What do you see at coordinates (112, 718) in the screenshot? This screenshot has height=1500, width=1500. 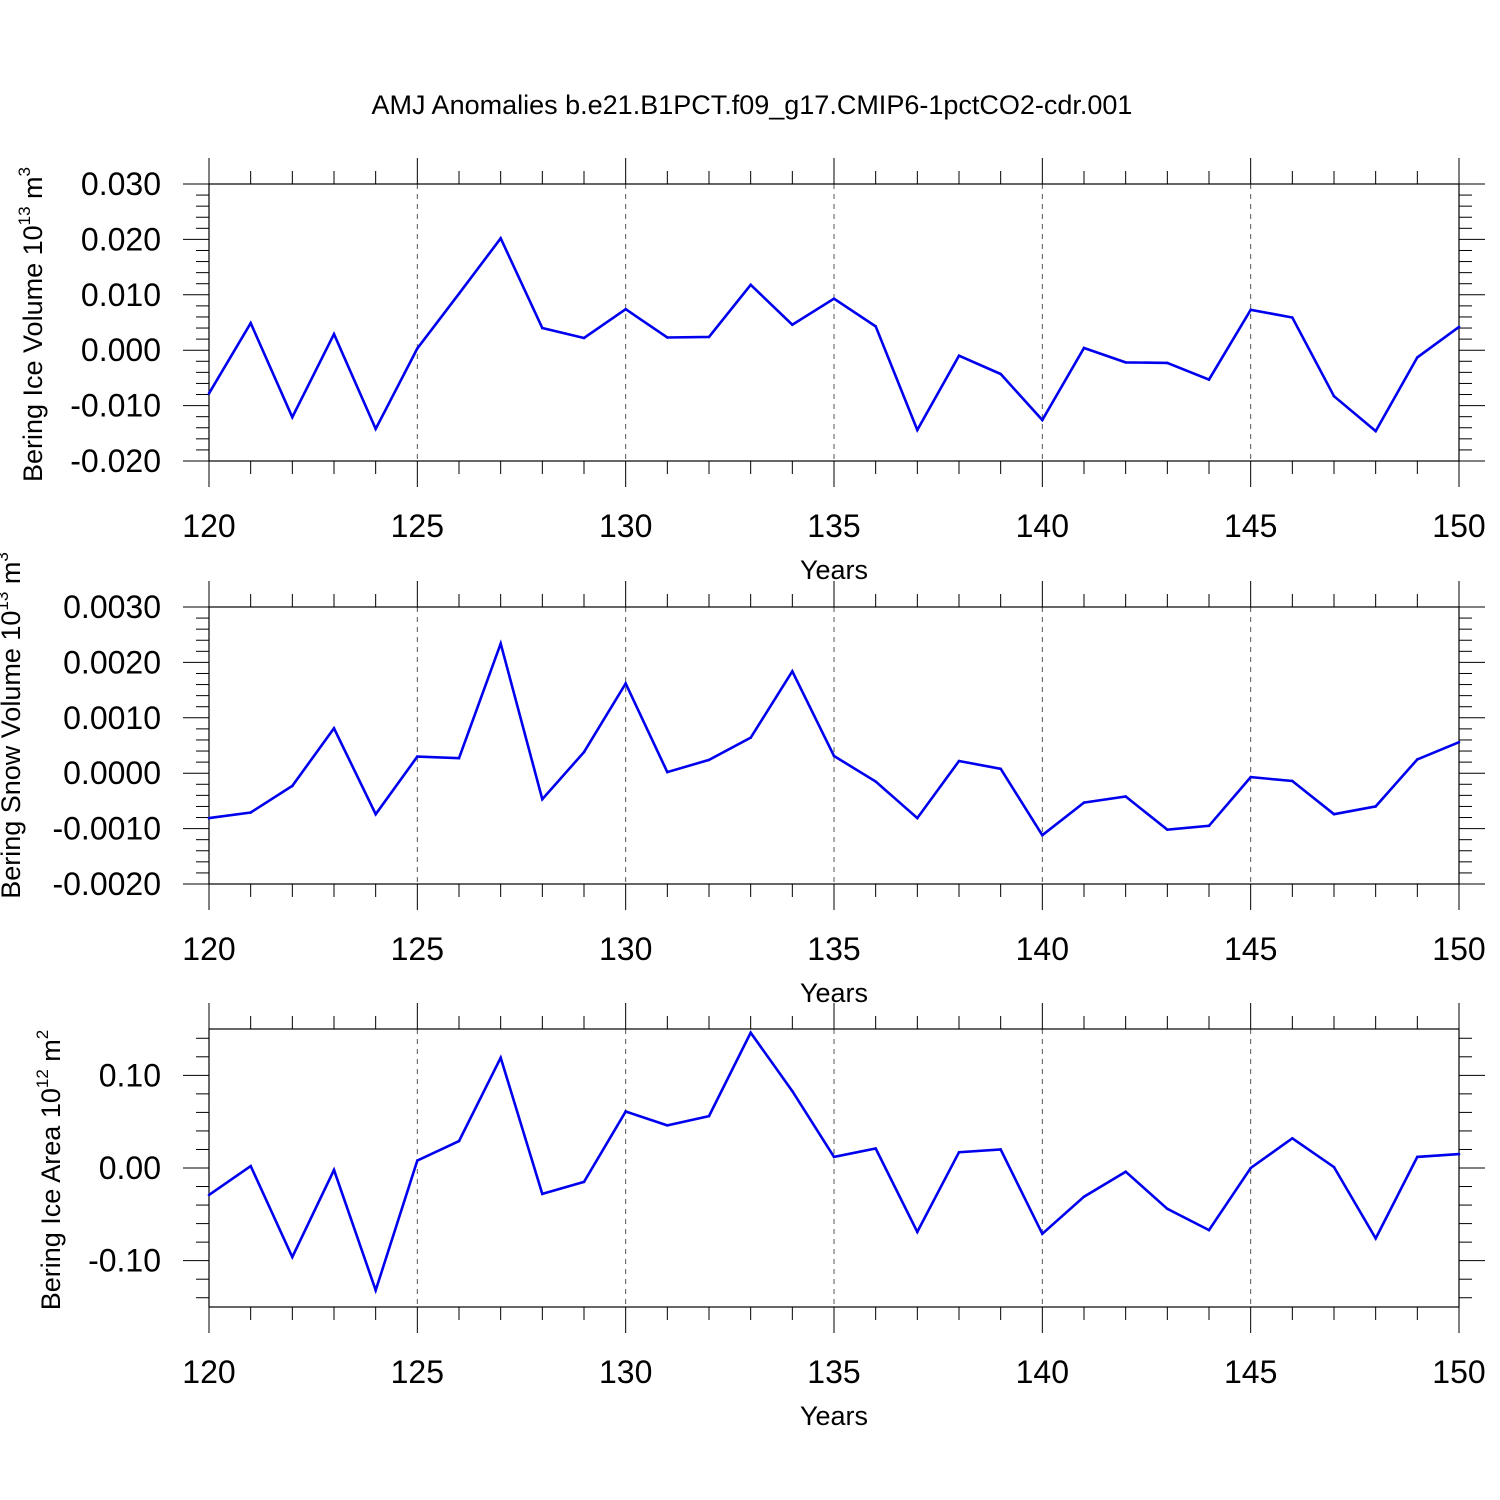 I see `y-tick-label: 0.0010` at bounding box center [112, 718].